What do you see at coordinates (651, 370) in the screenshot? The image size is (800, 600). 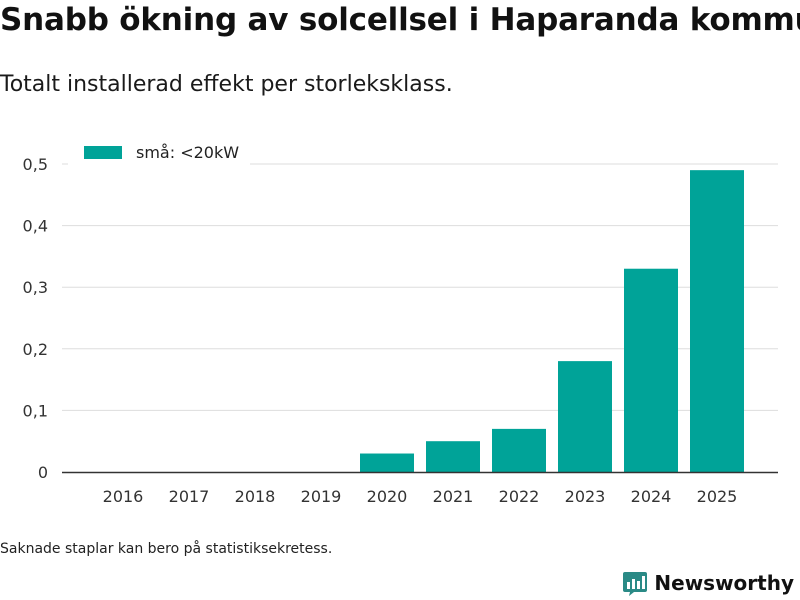 I see `bar-2024` at bounding box center [651, 370].